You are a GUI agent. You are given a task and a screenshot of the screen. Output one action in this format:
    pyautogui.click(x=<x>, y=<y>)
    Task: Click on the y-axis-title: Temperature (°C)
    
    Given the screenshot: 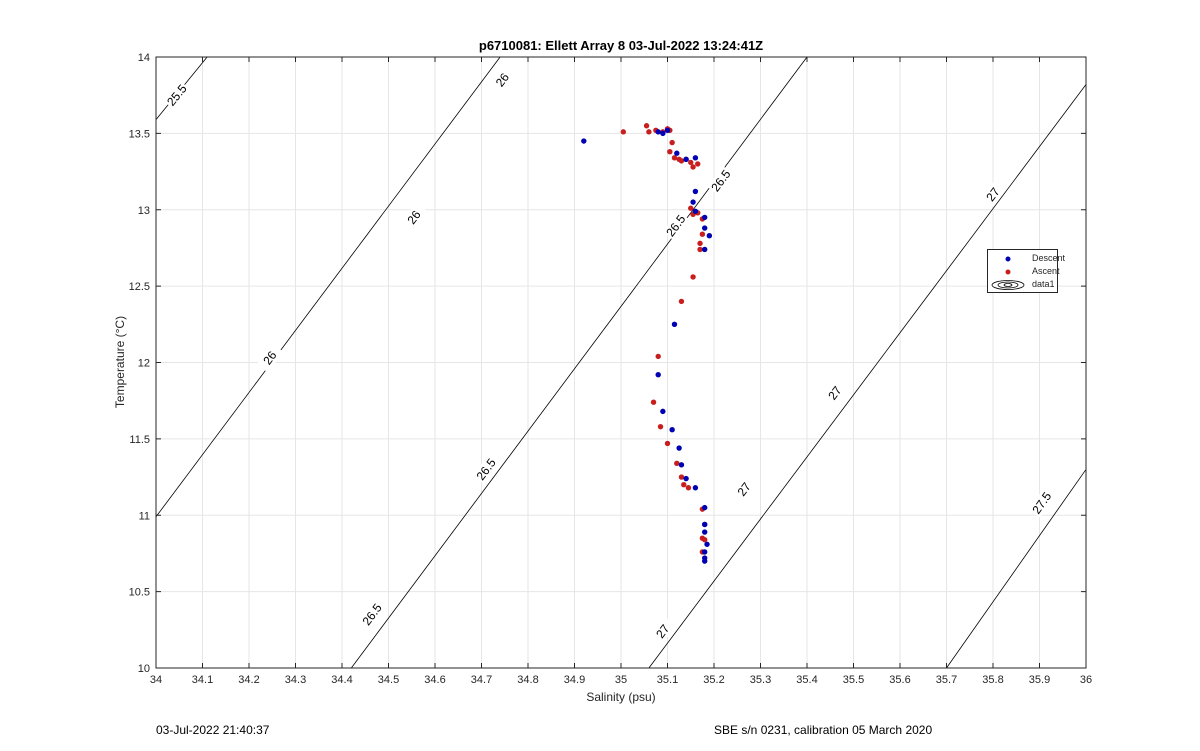 What is the action you would take?
    pyautogui.click(x=120, y=362)
    